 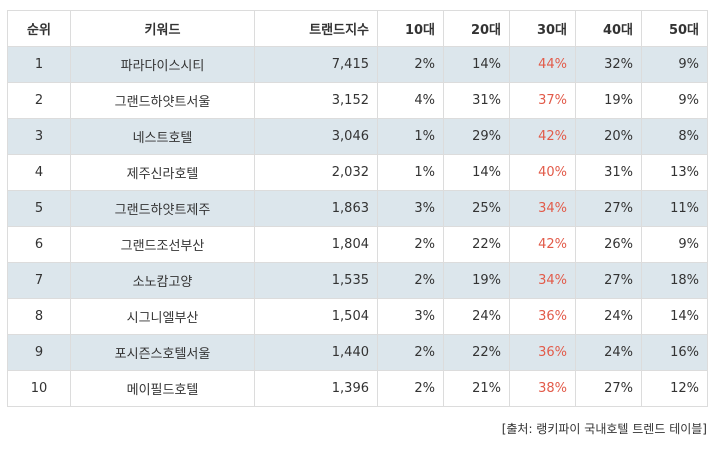 I want to click on trend-index-cell: 1,440, so click(x=316, y=352).